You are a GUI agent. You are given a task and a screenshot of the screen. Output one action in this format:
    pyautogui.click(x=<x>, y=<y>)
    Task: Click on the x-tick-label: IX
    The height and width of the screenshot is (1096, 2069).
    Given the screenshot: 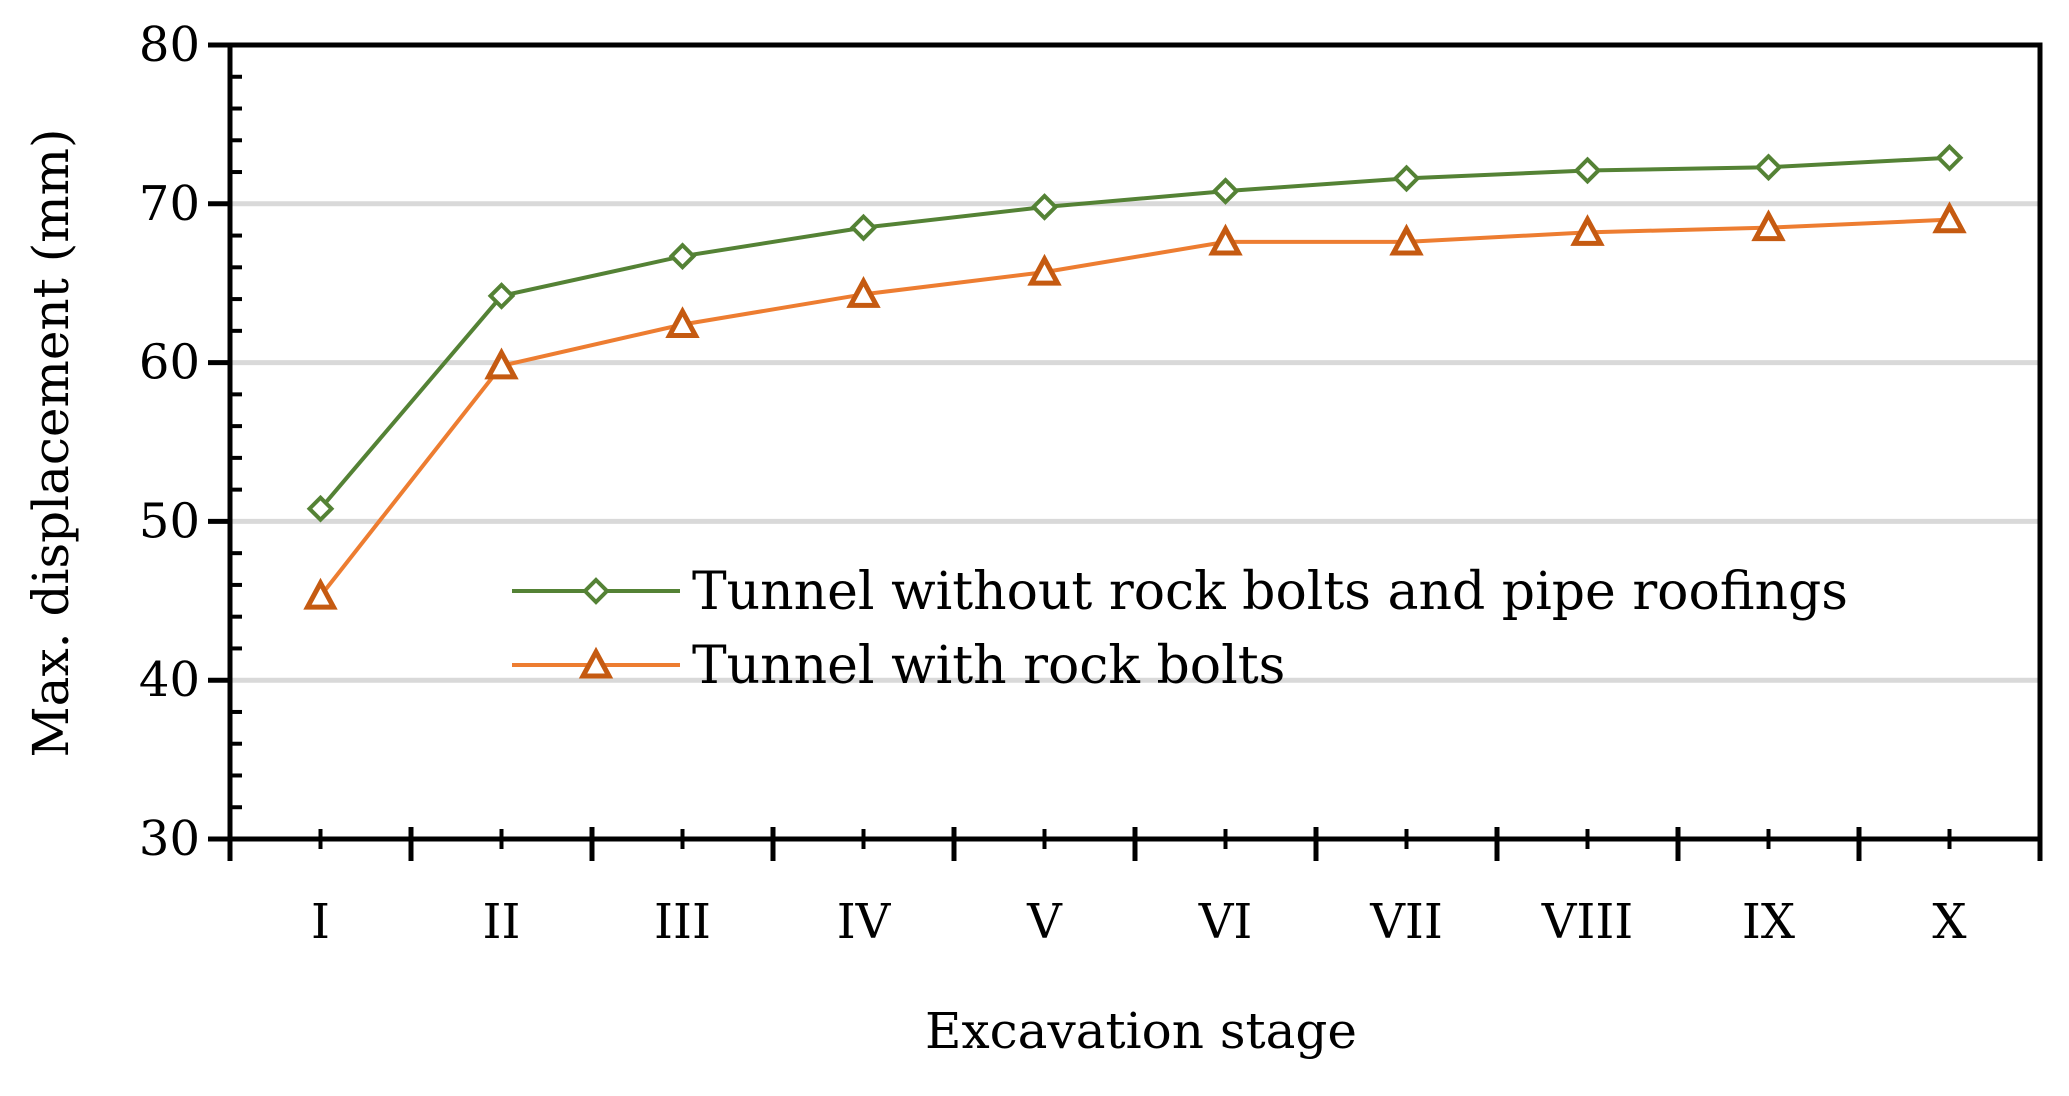 What is the action you would take?
    pyautogui.click(x=1768, y=922)
    